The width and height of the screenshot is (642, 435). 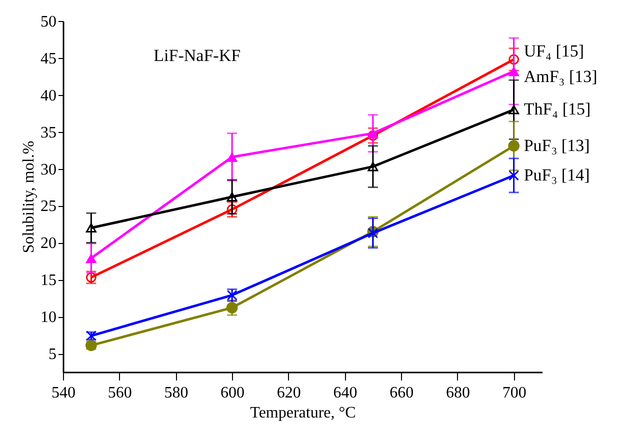 I want to click on series-label: PuF₃ [13], so click(x=557, y=145).